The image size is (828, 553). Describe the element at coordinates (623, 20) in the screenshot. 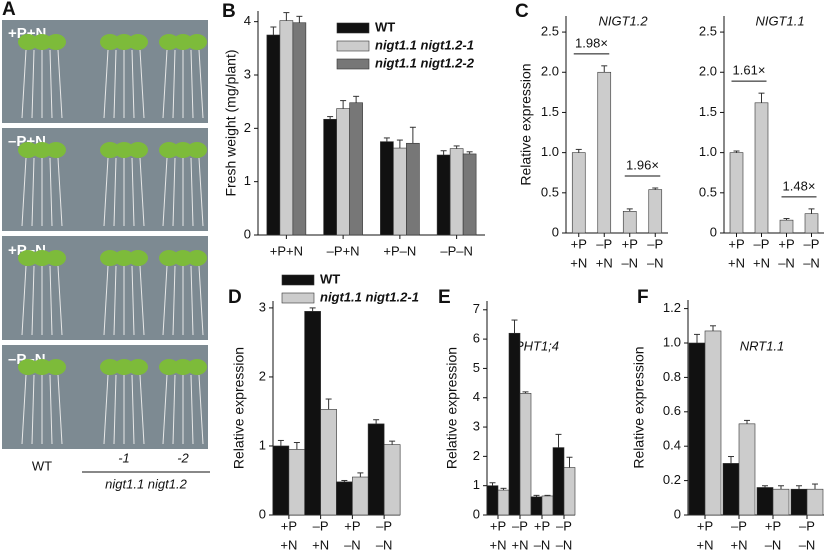

I see `chart-title: NIGT1.2` at that location.